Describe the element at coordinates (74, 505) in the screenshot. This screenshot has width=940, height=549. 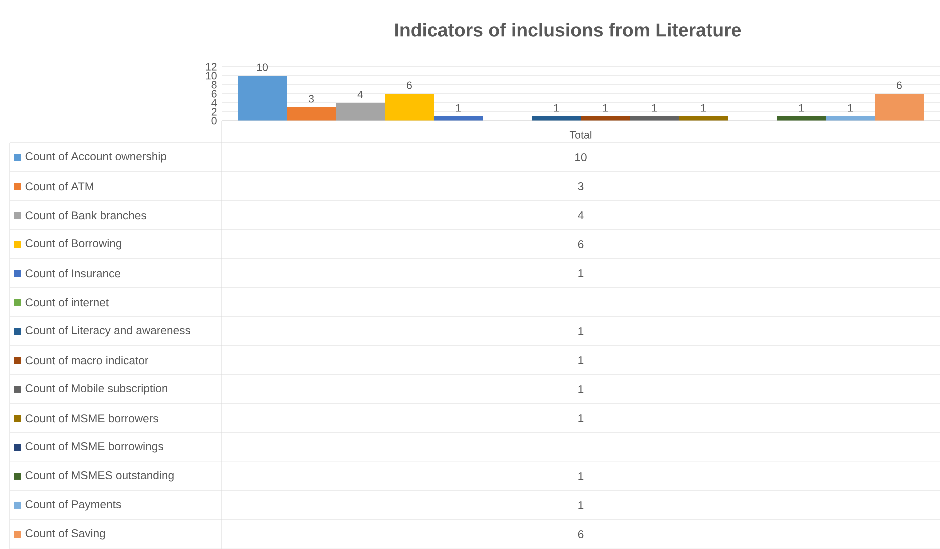
I see `legend-label: Count of Payments` at that location.